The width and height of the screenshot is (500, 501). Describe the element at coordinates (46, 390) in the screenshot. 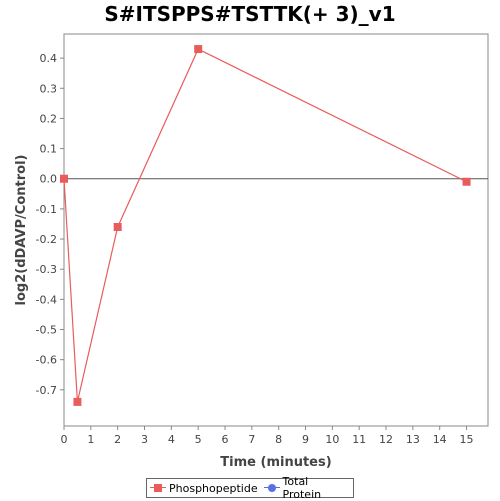

I see `y-tick-label: -0.7` at that location.